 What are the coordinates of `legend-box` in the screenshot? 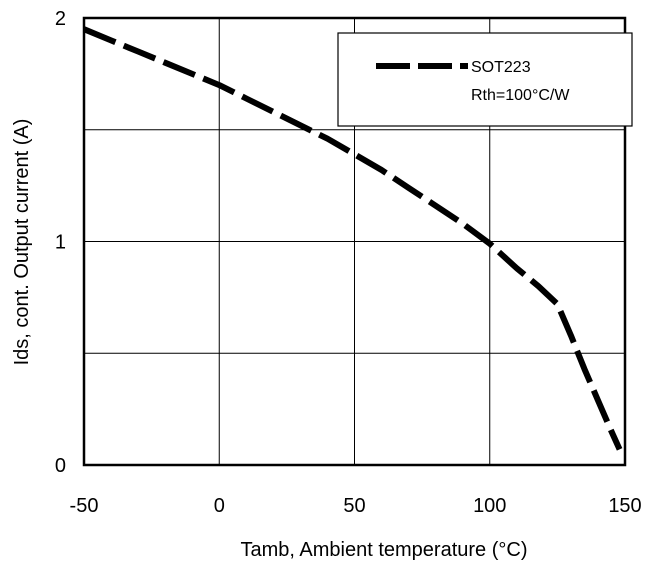 It's located at (485, 79).